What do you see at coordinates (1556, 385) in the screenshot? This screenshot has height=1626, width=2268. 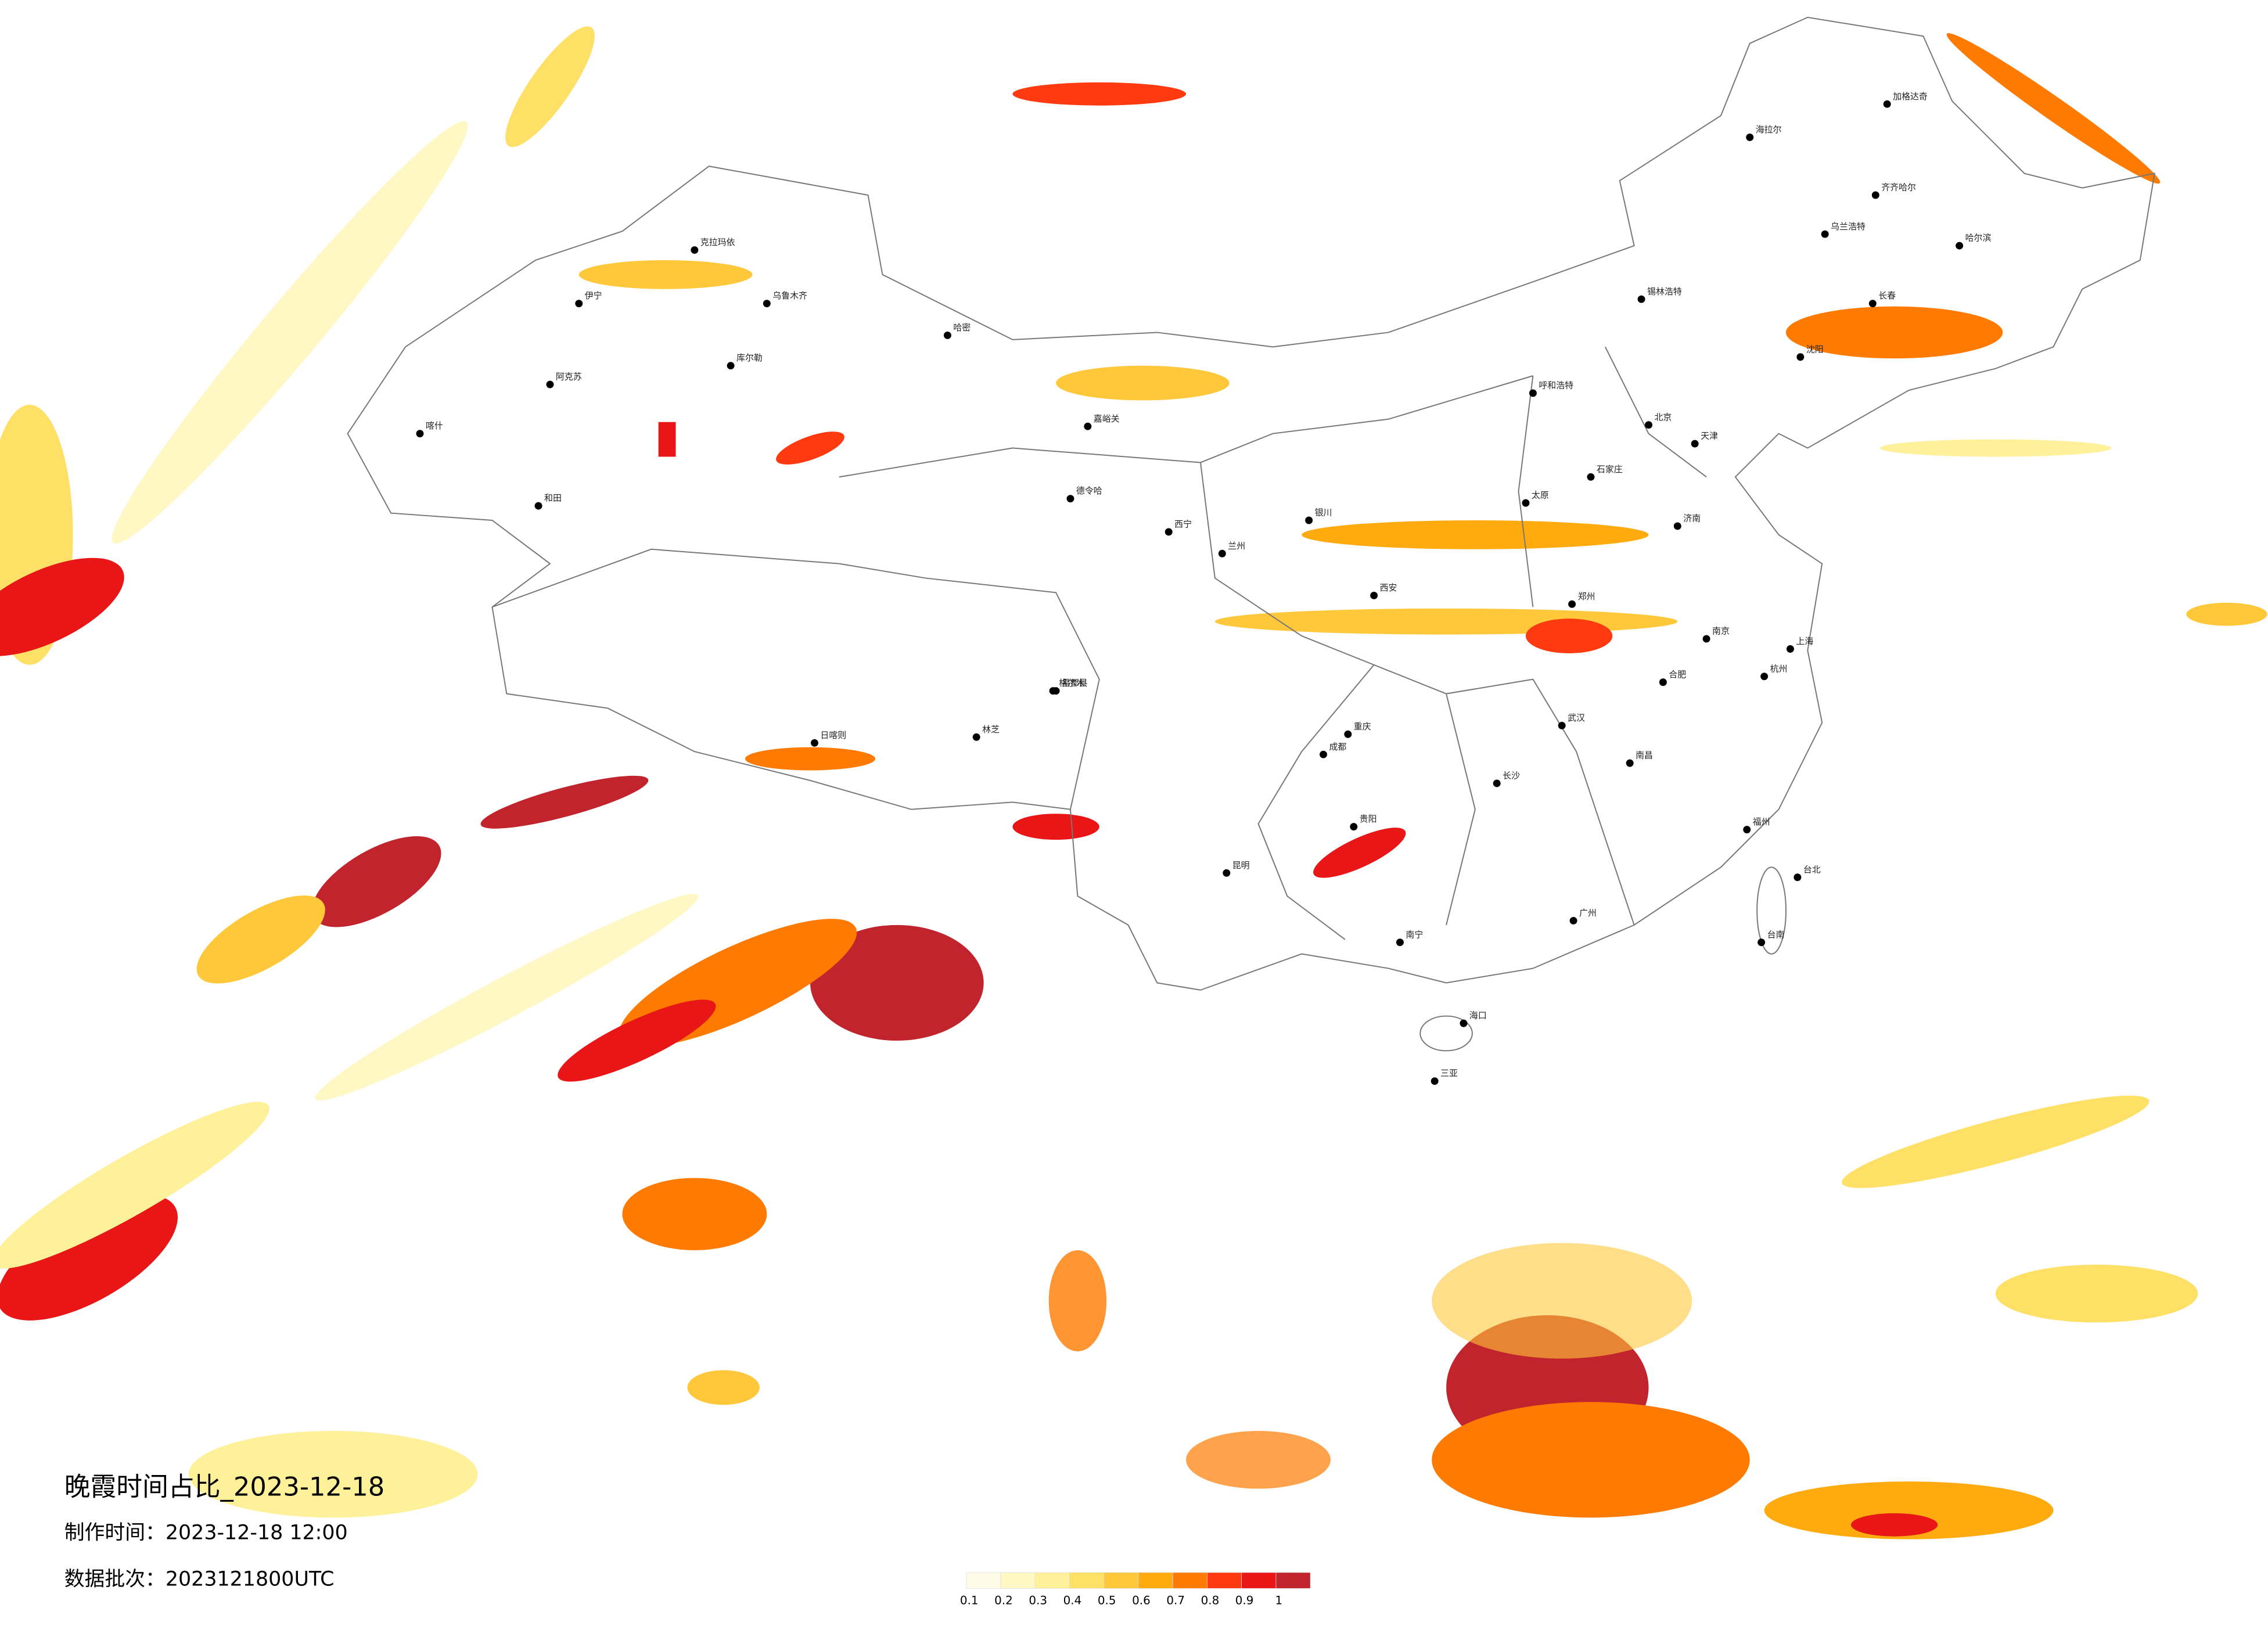 I see `city-label: 呼和浩特` at bounding box center [1556, 385].